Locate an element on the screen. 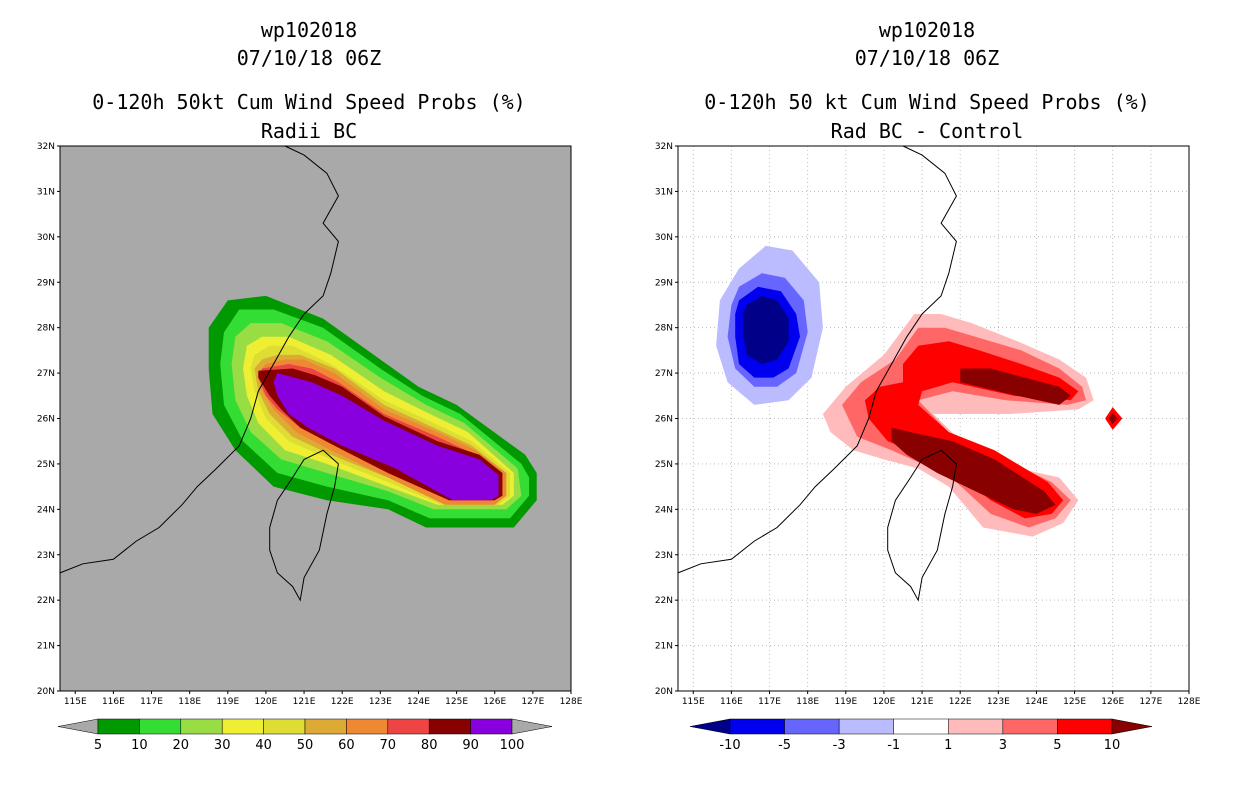 The image size is (1236, 800). colorbar-label: -5 is located at coordinates (784, 745).